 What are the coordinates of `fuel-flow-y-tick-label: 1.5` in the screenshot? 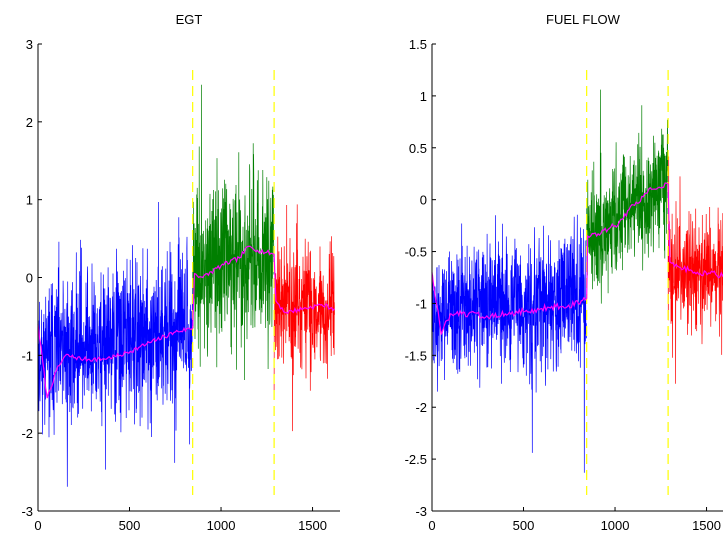 It's located at (418, 44).